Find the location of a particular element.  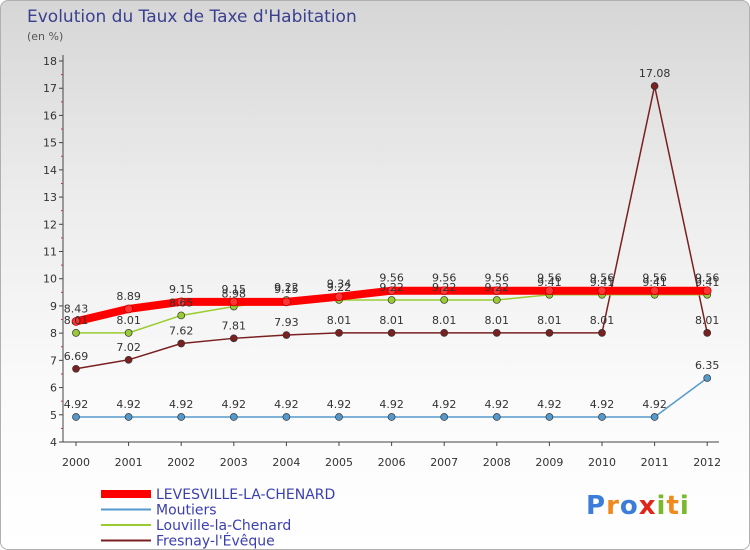

y-tick-label: 10 is located at coordinates (50, 279).